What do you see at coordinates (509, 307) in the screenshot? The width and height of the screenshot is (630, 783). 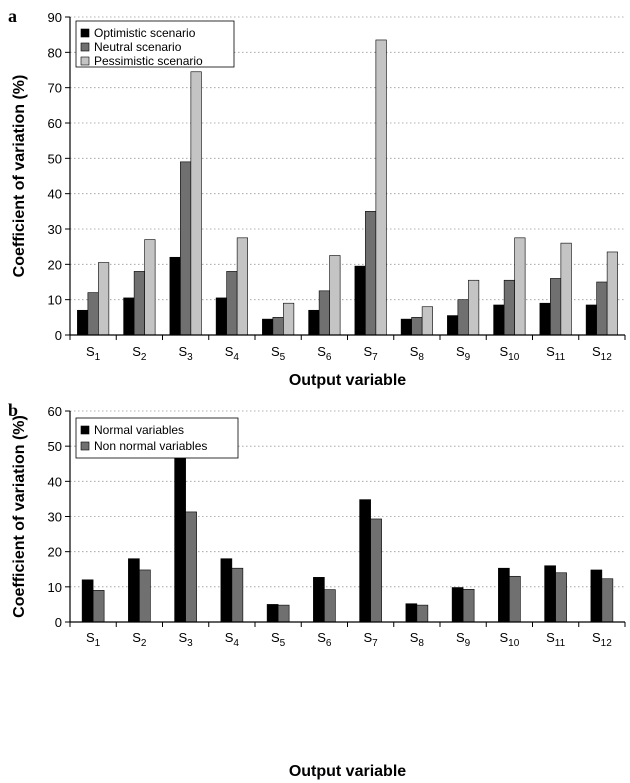 I see `bar-a-s2-c10` at bounding box center [509, 307].